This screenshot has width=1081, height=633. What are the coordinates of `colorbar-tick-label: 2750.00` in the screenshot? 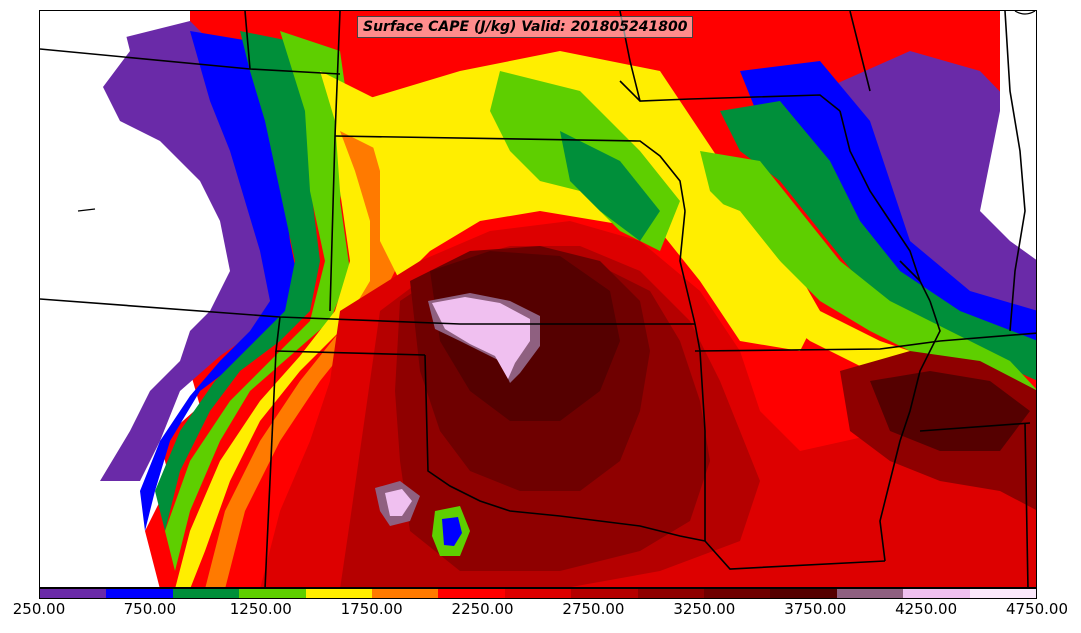 It's located at (593, 609).